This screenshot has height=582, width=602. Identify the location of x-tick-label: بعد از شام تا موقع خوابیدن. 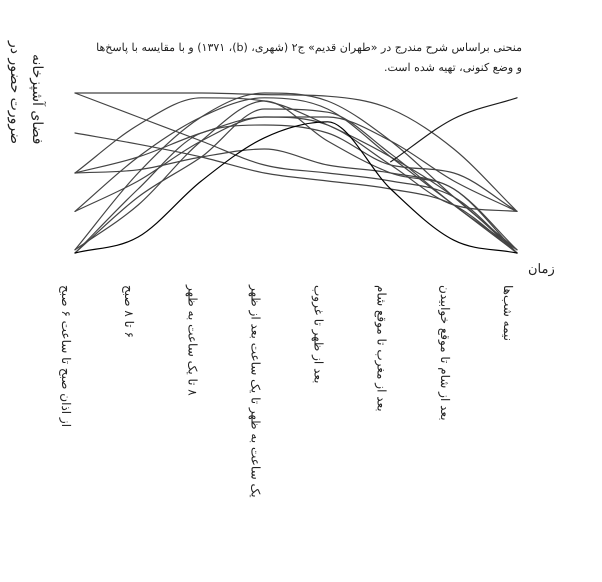
(445, 353).